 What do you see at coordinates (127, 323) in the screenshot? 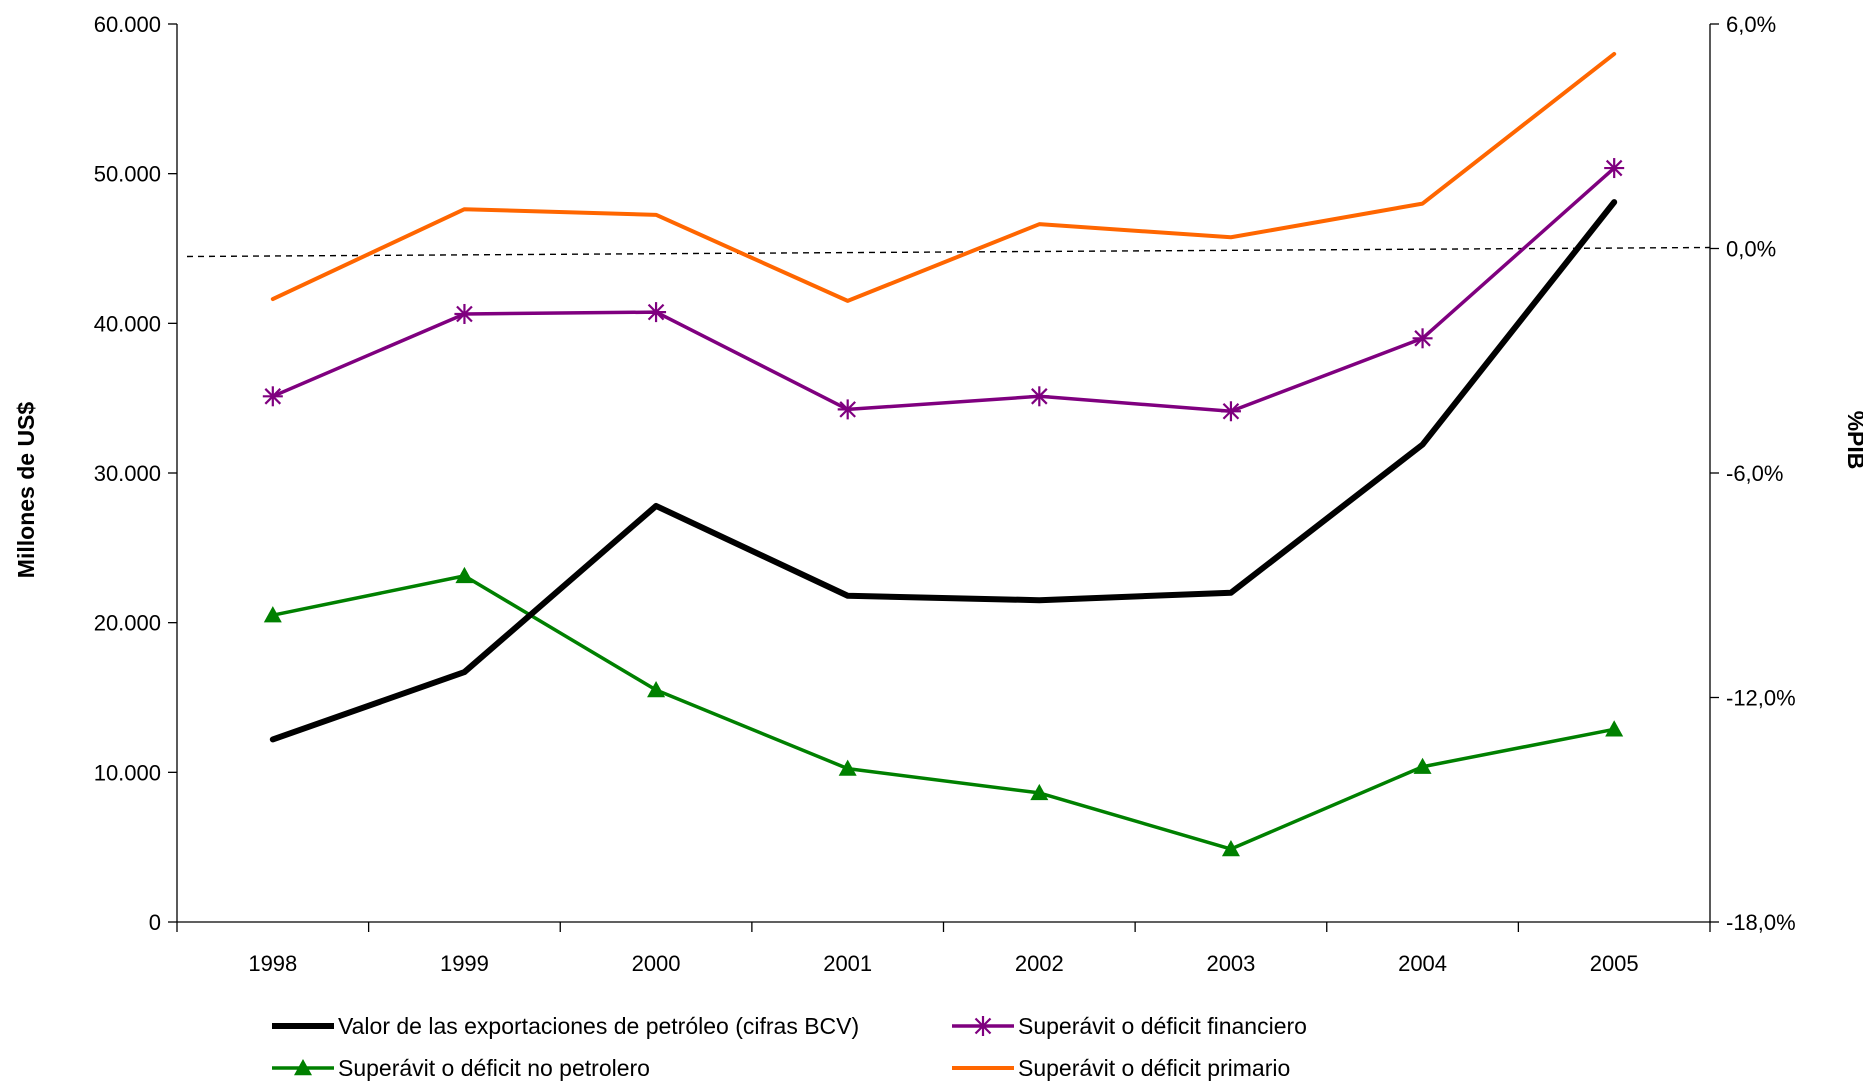
I see `left-tick-label: 40.000` at bounding box center [127, 323].